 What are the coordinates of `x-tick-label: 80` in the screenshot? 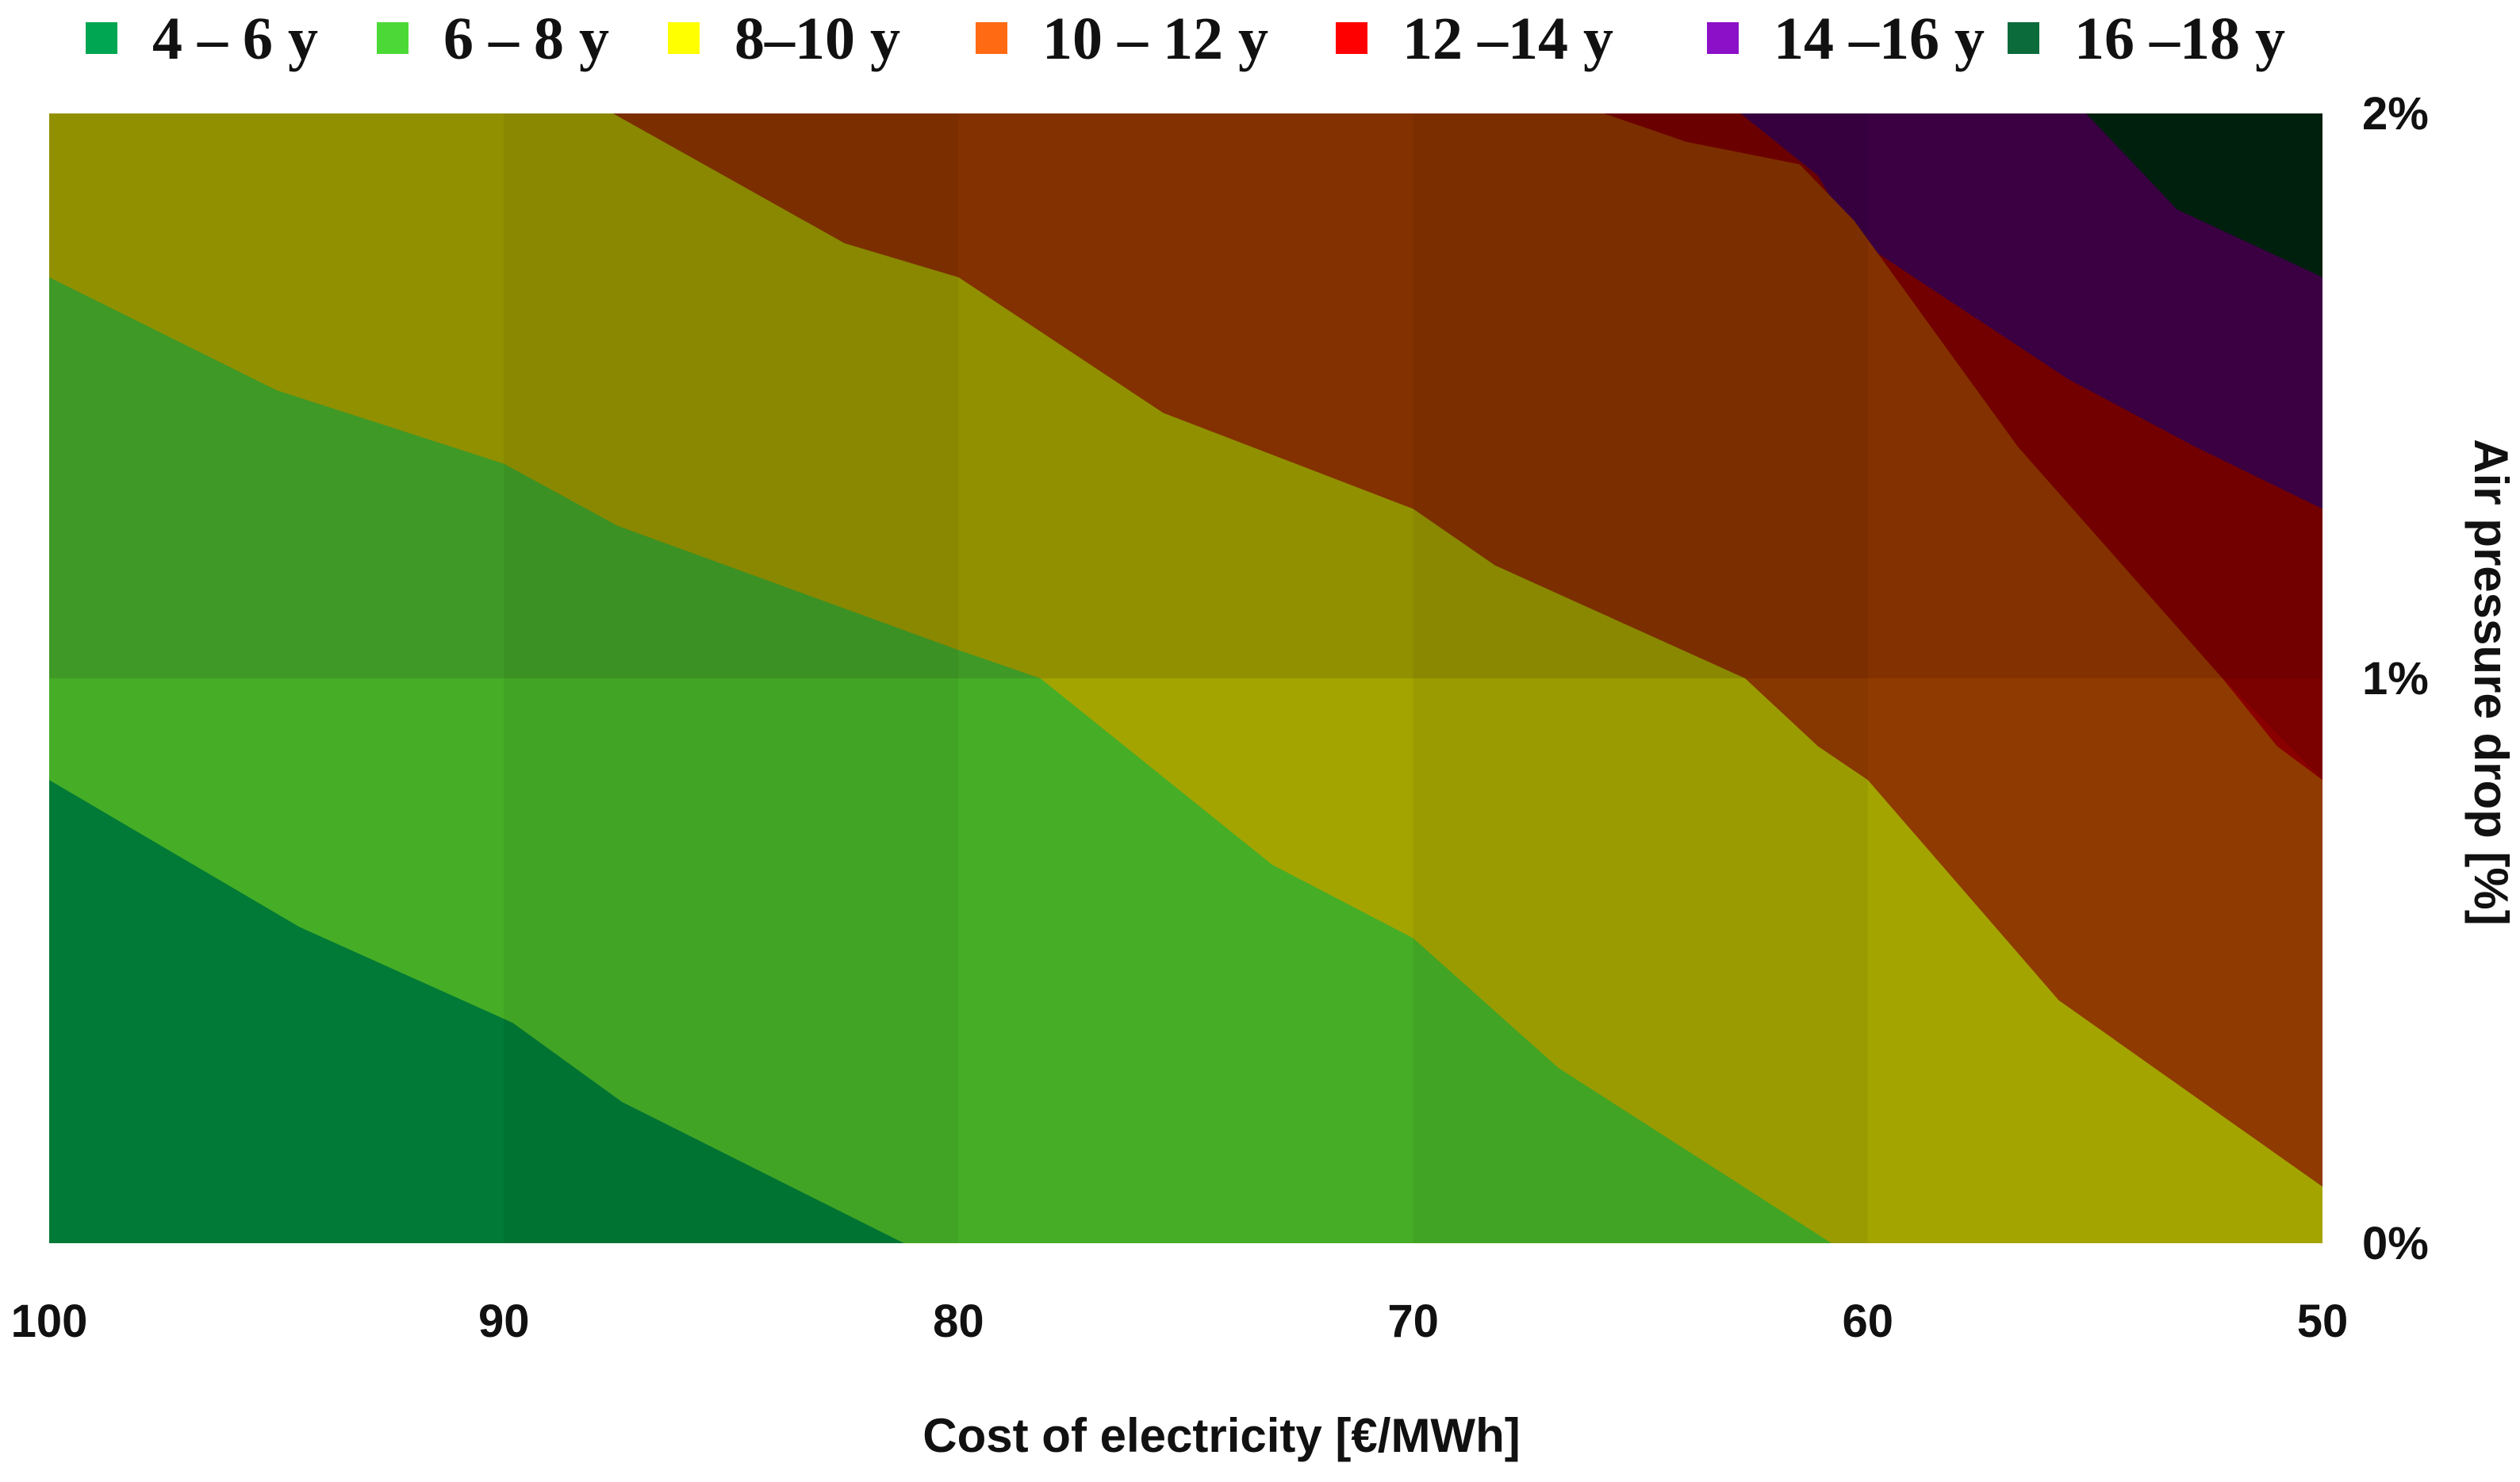 It's located at (958, 1321).